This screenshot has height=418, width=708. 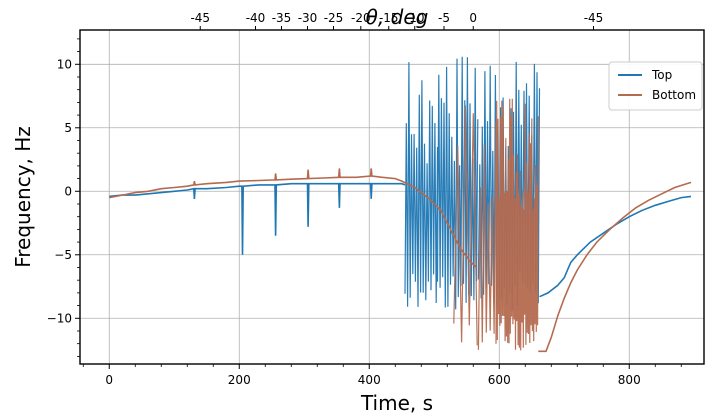 What do you see at coordinates (64, 64) in the screenshot?
I see `y-tick-label: 10` at bounding box center [64, 64].